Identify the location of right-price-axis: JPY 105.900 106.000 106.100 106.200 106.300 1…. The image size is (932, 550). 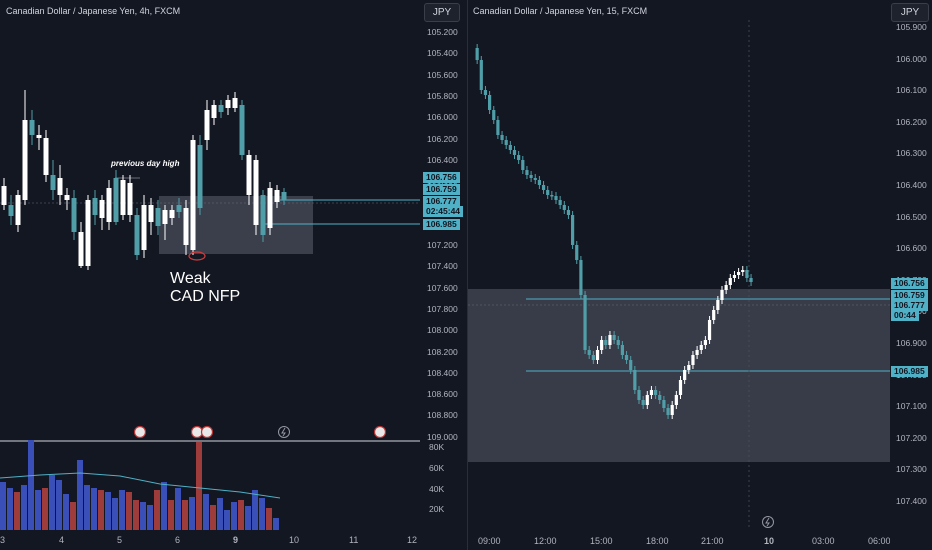
(911, 275).